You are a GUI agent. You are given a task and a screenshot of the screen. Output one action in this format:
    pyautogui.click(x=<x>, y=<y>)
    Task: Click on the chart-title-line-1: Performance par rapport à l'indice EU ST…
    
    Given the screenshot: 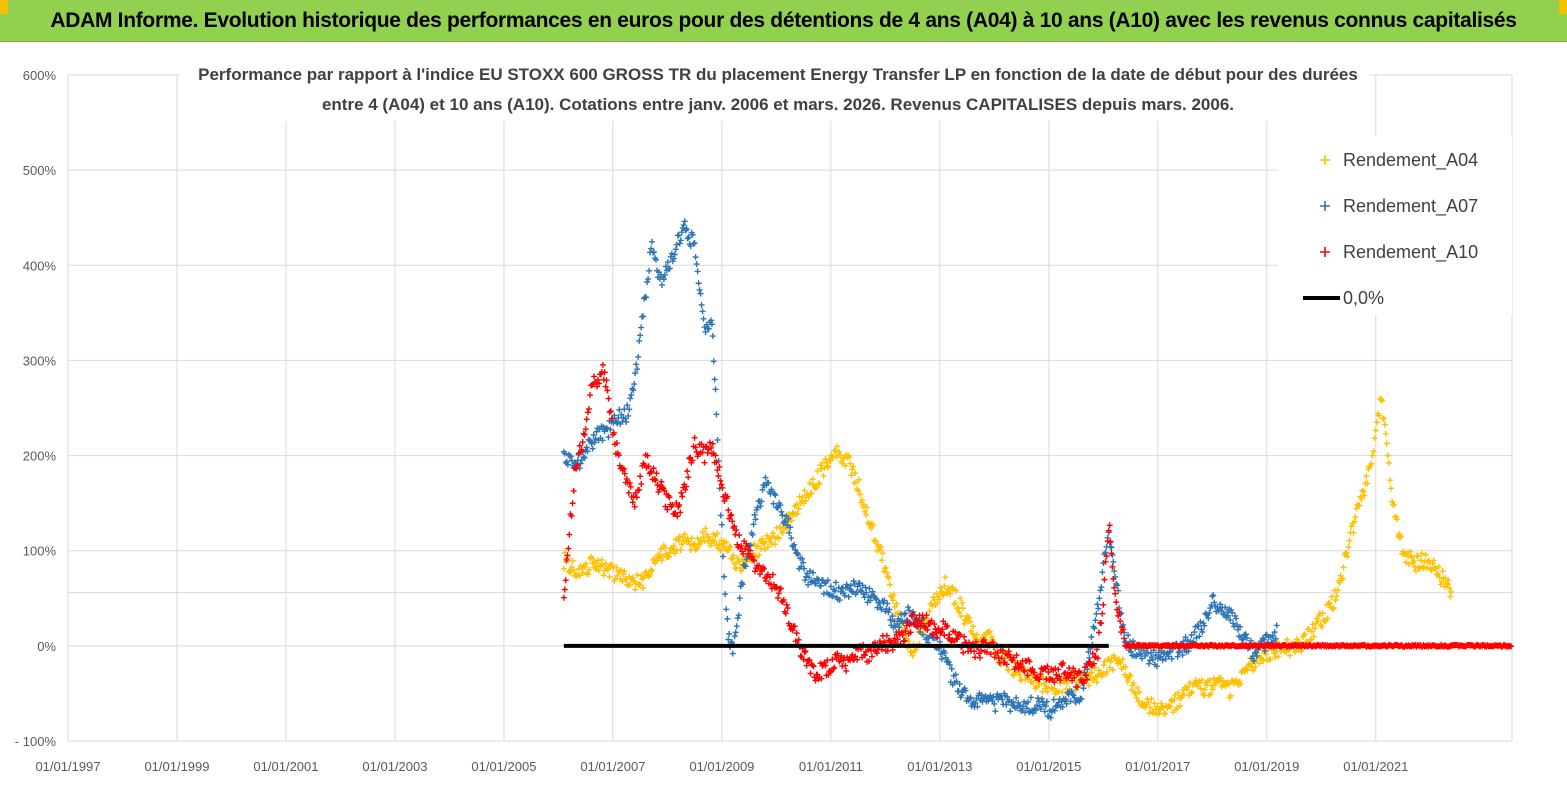 What is the action you would take?
    pyautogui.click(x=778, y=74)
    